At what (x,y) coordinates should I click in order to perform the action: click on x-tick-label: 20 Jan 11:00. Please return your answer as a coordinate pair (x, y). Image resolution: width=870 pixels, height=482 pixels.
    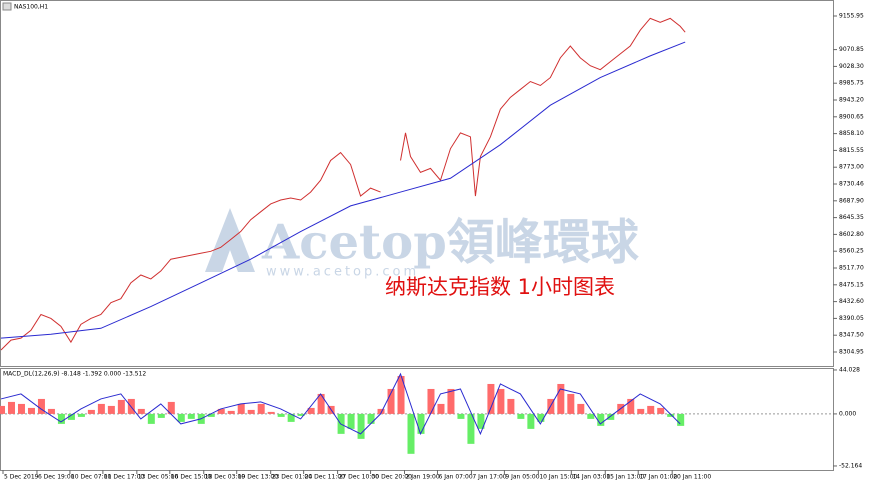
    Looking at the image, I should click on (692, 477).